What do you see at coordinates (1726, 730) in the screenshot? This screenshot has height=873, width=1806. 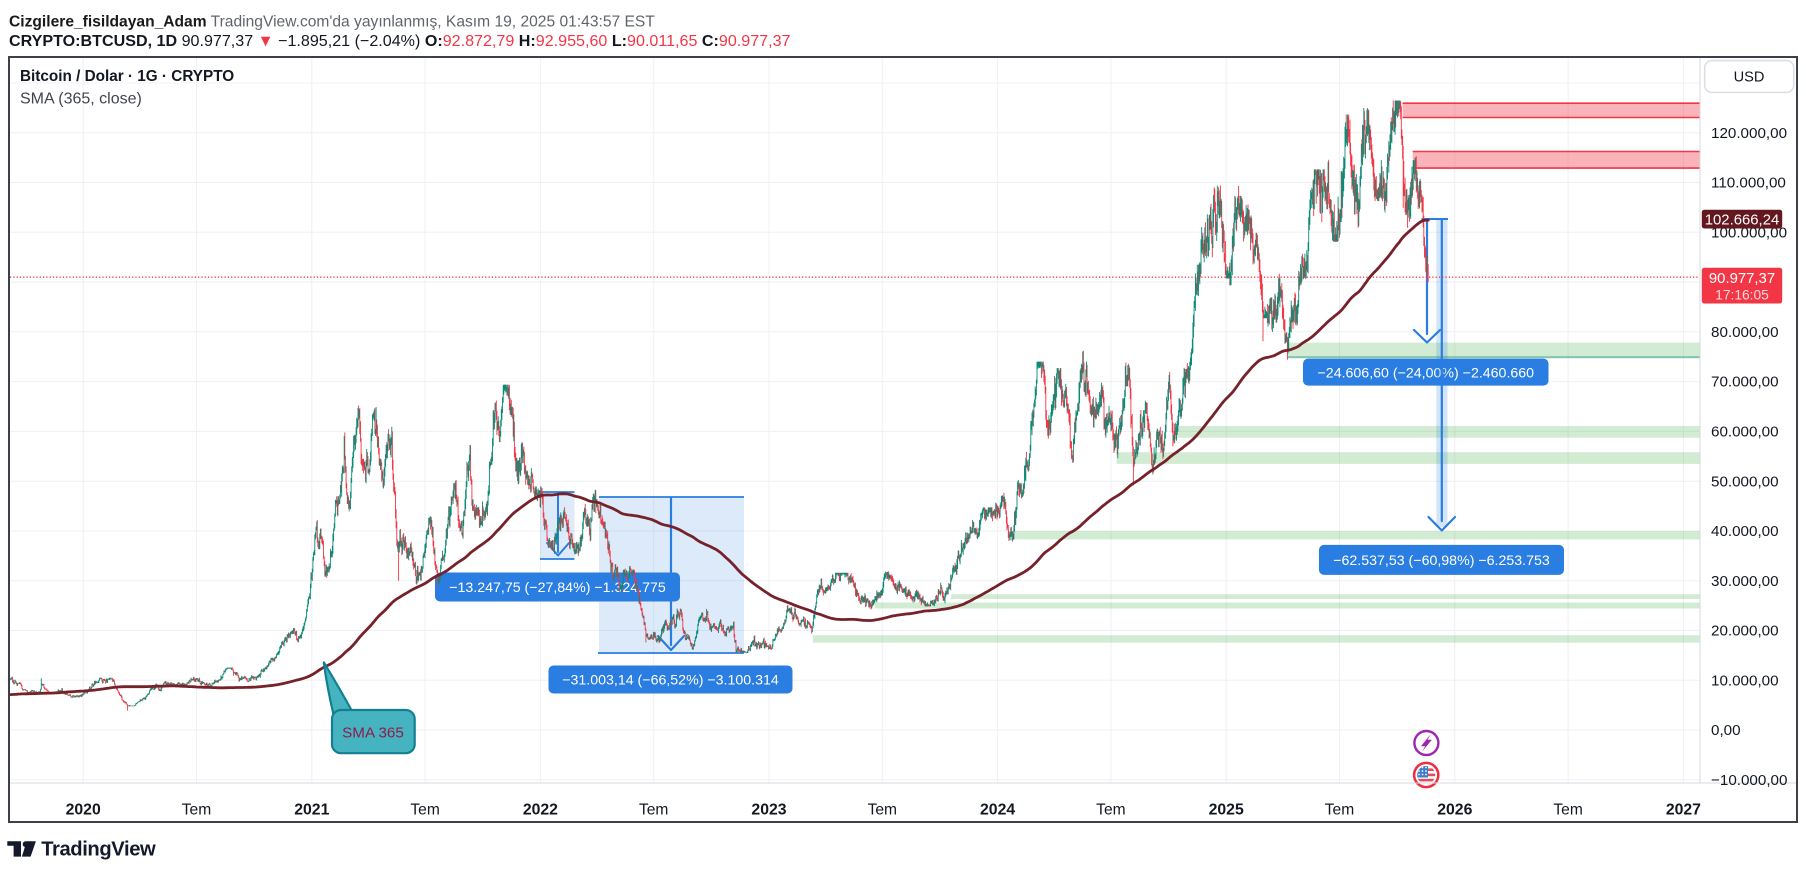 I see `svg-text: 0,00` at bounding box center [1726, 730].